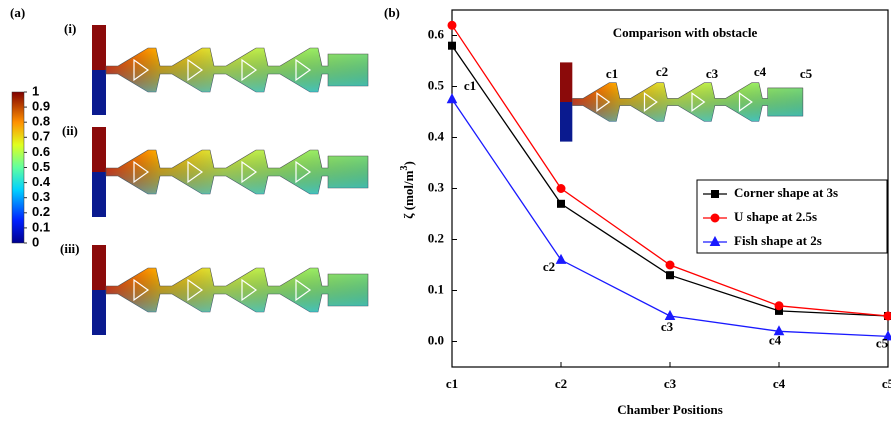  What do you see at coordinates (70, 248) in the screenshot?
I see `row-label: (iii)` at bounding box center [70, 248].